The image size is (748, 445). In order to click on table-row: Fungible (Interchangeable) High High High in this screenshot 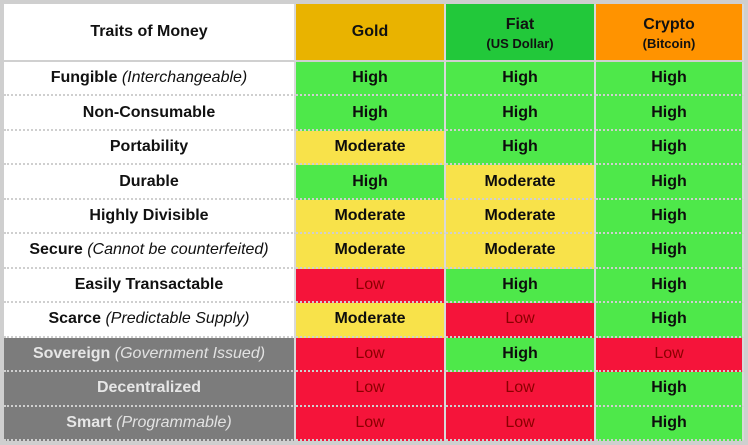, I will do `click(374, 79)`.